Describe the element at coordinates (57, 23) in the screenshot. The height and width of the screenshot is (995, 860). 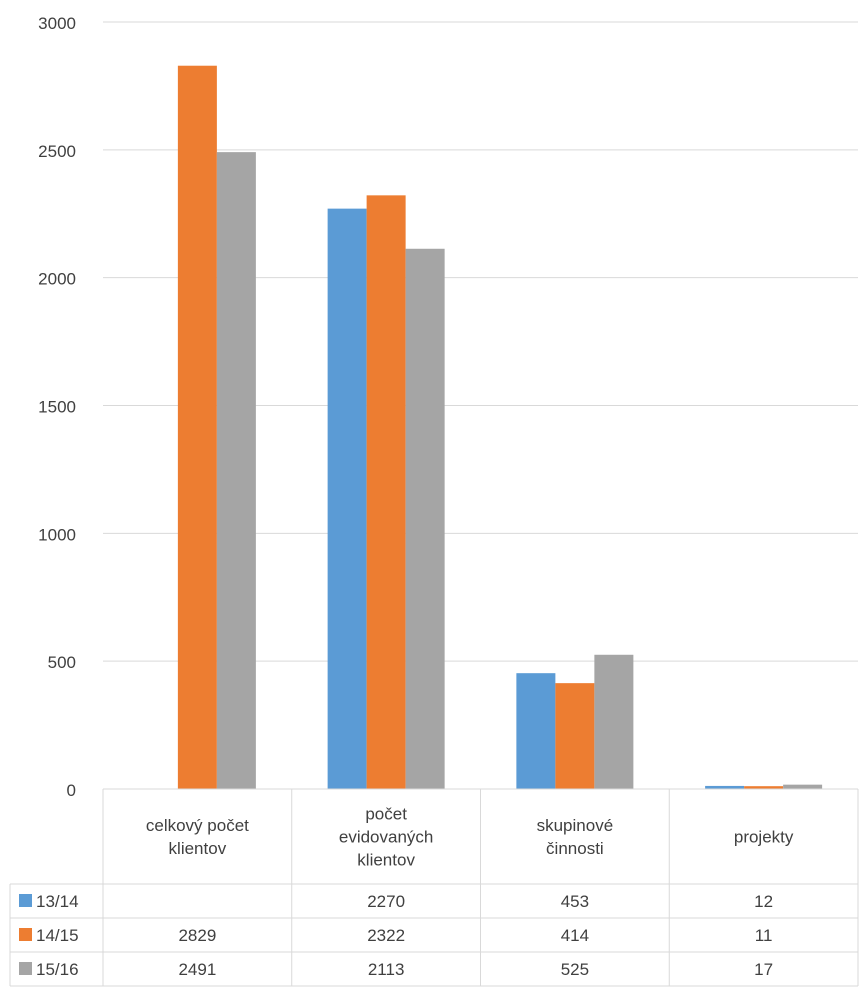
I see `y-tick-label: 3000` at that location.